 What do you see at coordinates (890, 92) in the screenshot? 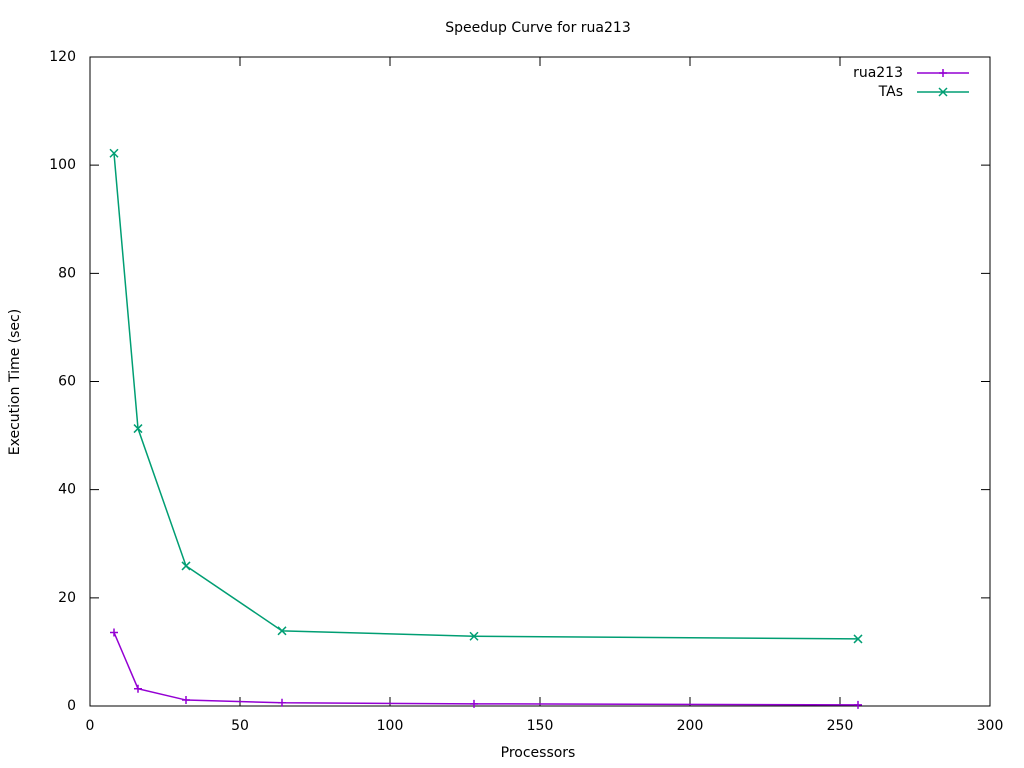
I see `legend-label: TAs` at bounding box center [890, 92].